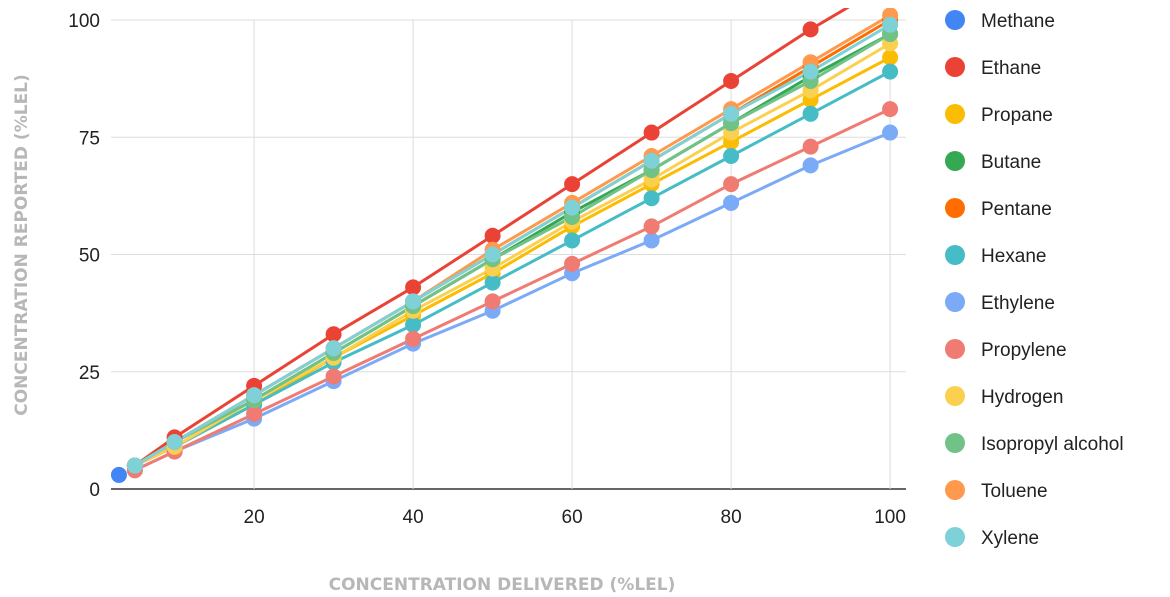 Image resolution: width=1170 pixels, height=597 pixels. What do you see at coordinates (1014, 491) in the screenshot?
I see `legend-label: Toluene` at bounding box center [1014, 491].